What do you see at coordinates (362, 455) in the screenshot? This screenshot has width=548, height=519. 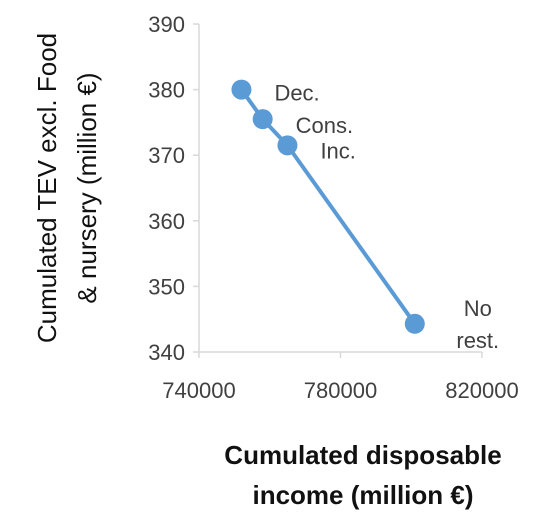 I see `x-axis-title-line: Cumulated disposable` at bounding box center [362, 455].